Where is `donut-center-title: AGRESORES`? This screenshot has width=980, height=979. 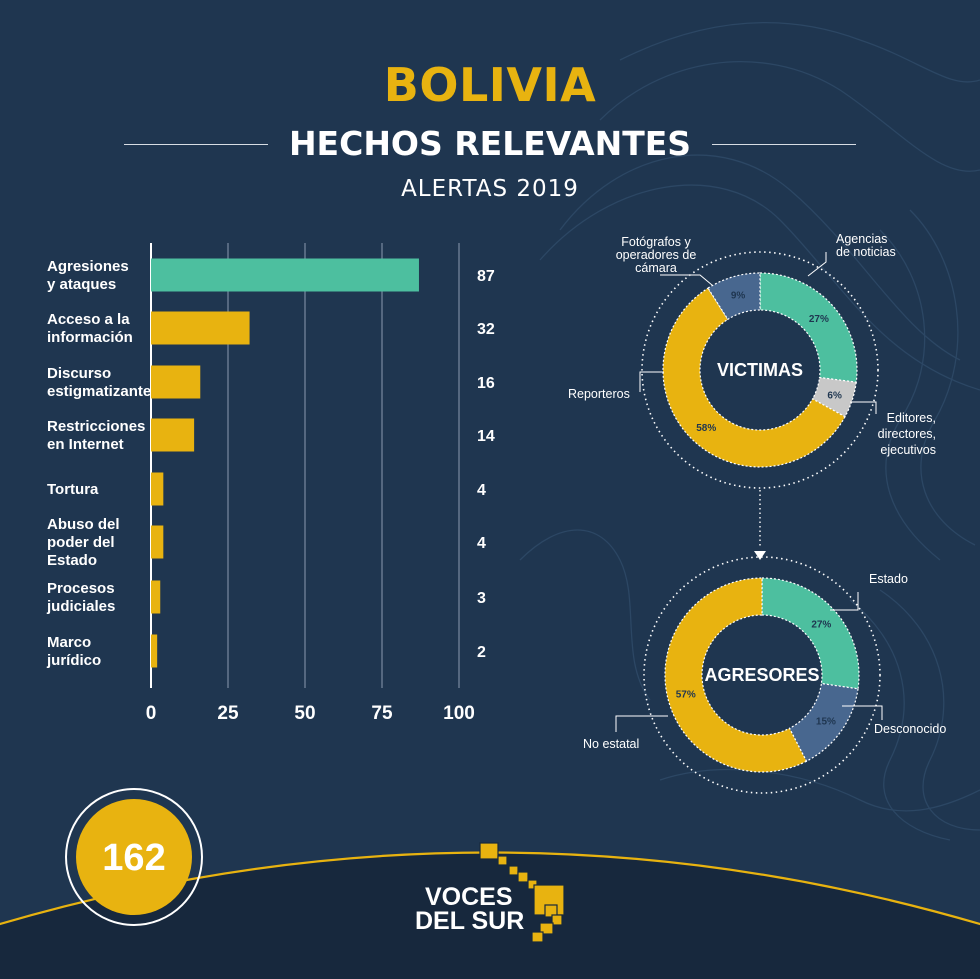
donut-center-title: AGRESORES is located at coordinates (761, 675).